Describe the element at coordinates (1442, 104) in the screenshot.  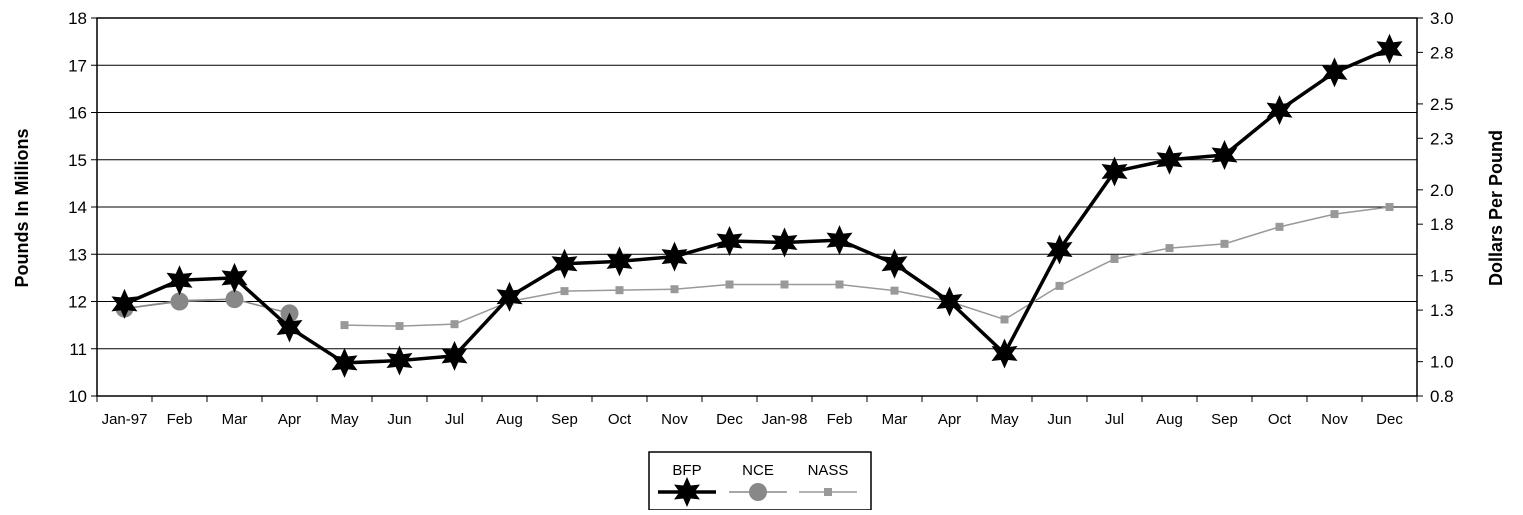
I see `y-right-tick-label: 2.5` at that location.